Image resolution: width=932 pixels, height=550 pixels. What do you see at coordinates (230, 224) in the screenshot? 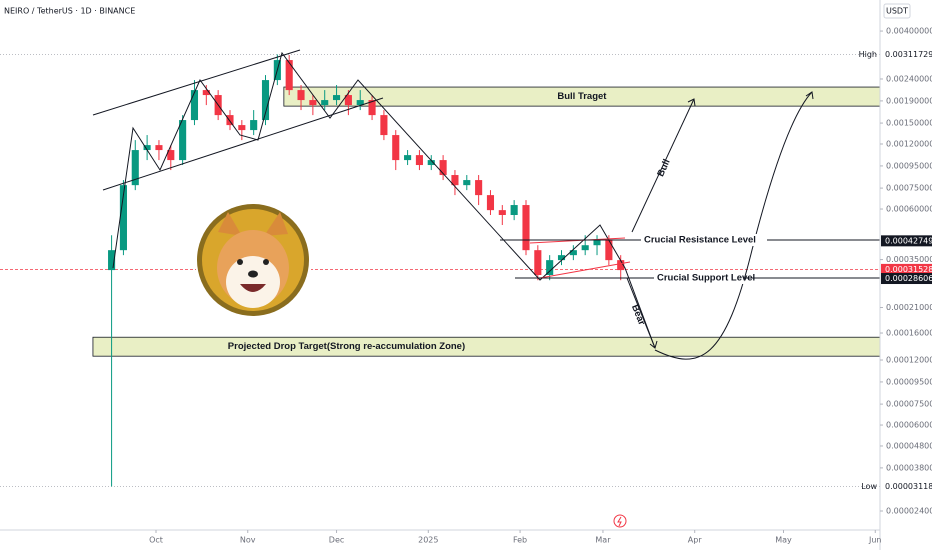
I see `logo-ear-left` at bounding box center [230, 224].